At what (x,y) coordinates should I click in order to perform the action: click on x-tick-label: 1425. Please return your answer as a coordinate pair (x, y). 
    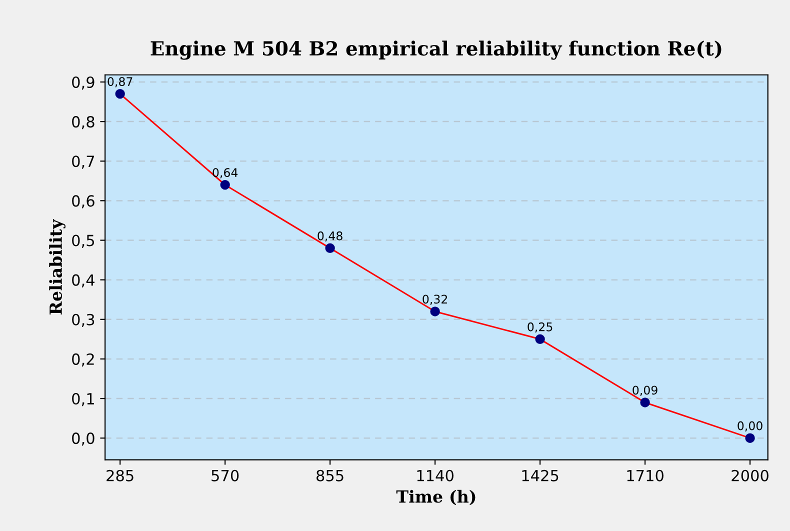
    Looking at the image, I should click on (540, 476).